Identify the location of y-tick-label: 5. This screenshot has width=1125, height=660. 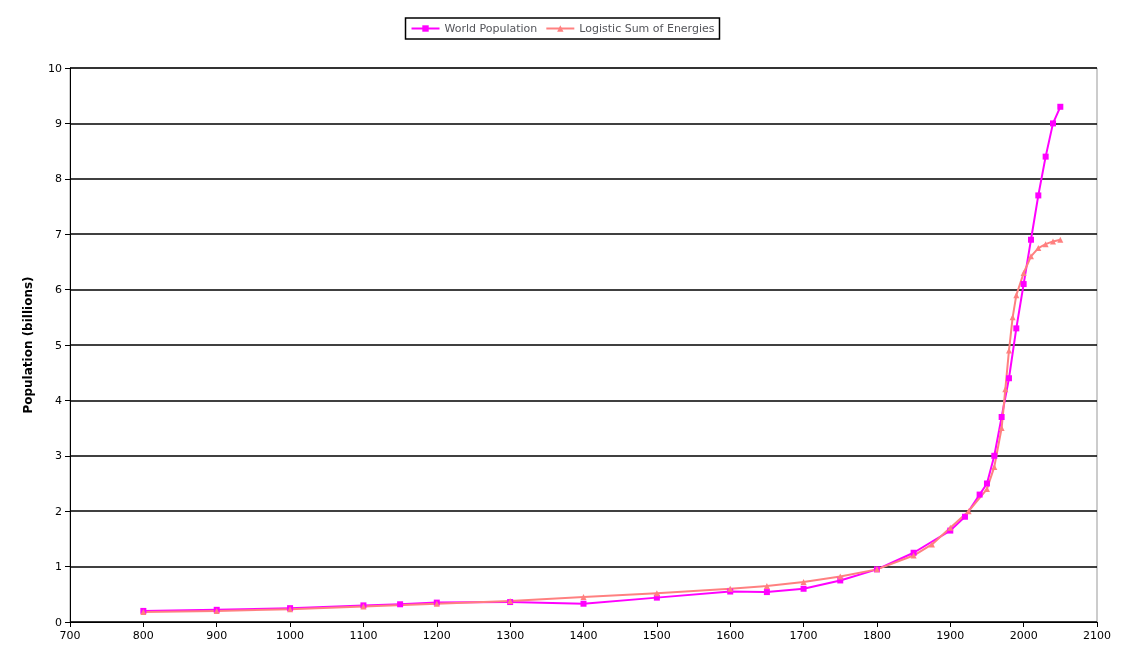
(58, 345).